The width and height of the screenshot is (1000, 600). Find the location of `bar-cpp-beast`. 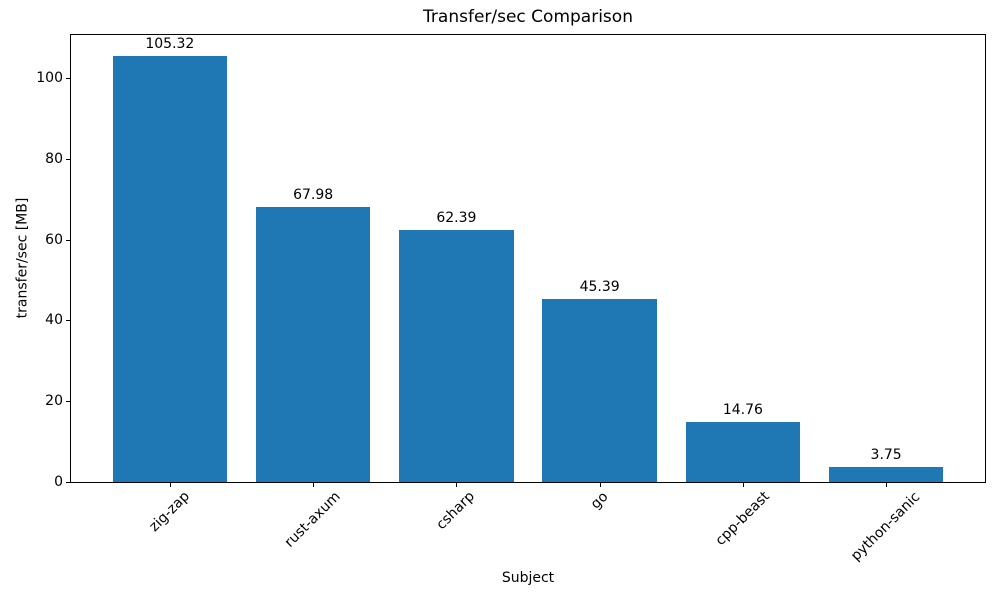

bar-cpp-beast is located at coordinates (743, 452).